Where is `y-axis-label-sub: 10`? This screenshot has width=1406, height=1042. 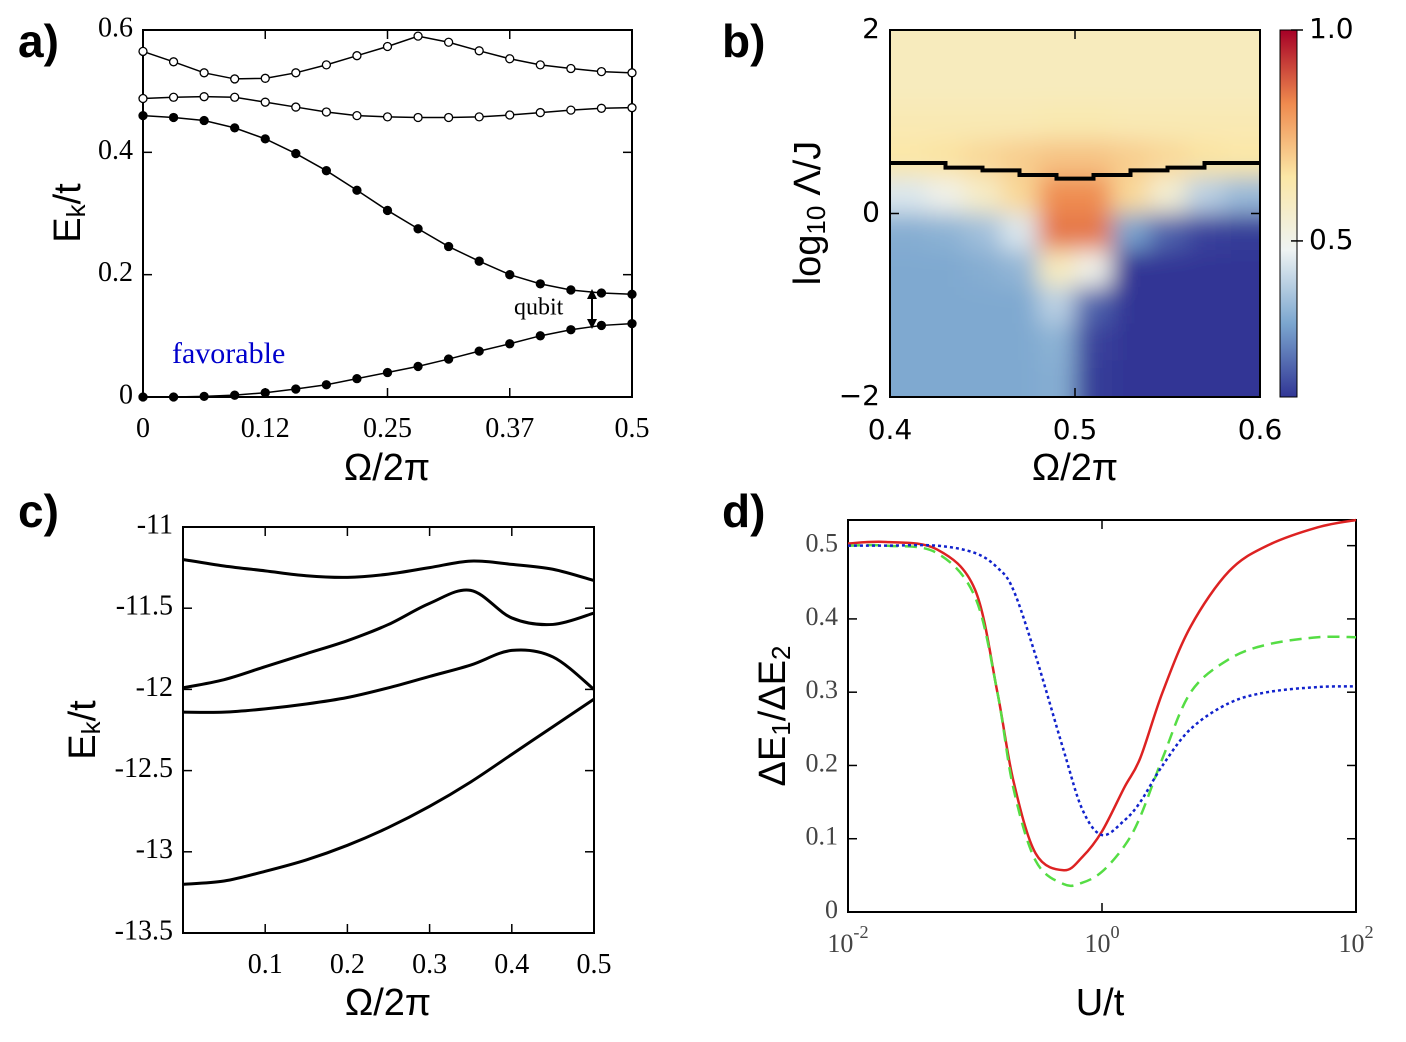
y-axis-label-sub: 10 is located at coordinates (816, 220).